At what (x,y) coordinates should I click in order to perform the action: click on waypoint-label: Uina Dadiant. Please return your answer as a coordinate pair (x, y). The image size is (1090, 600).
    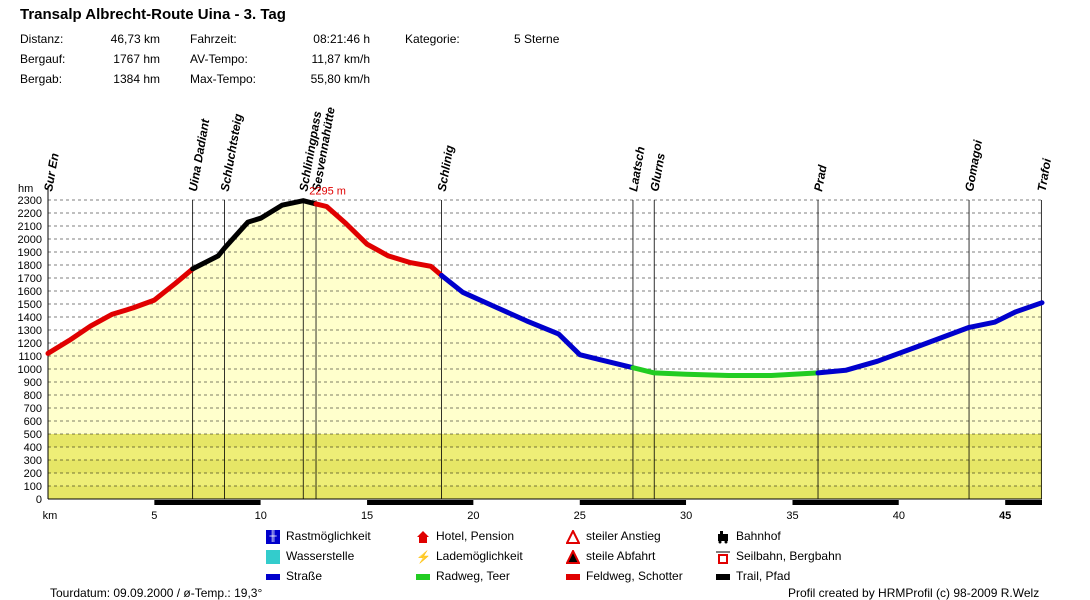
    Looking at the image, I should click on (199, 155).